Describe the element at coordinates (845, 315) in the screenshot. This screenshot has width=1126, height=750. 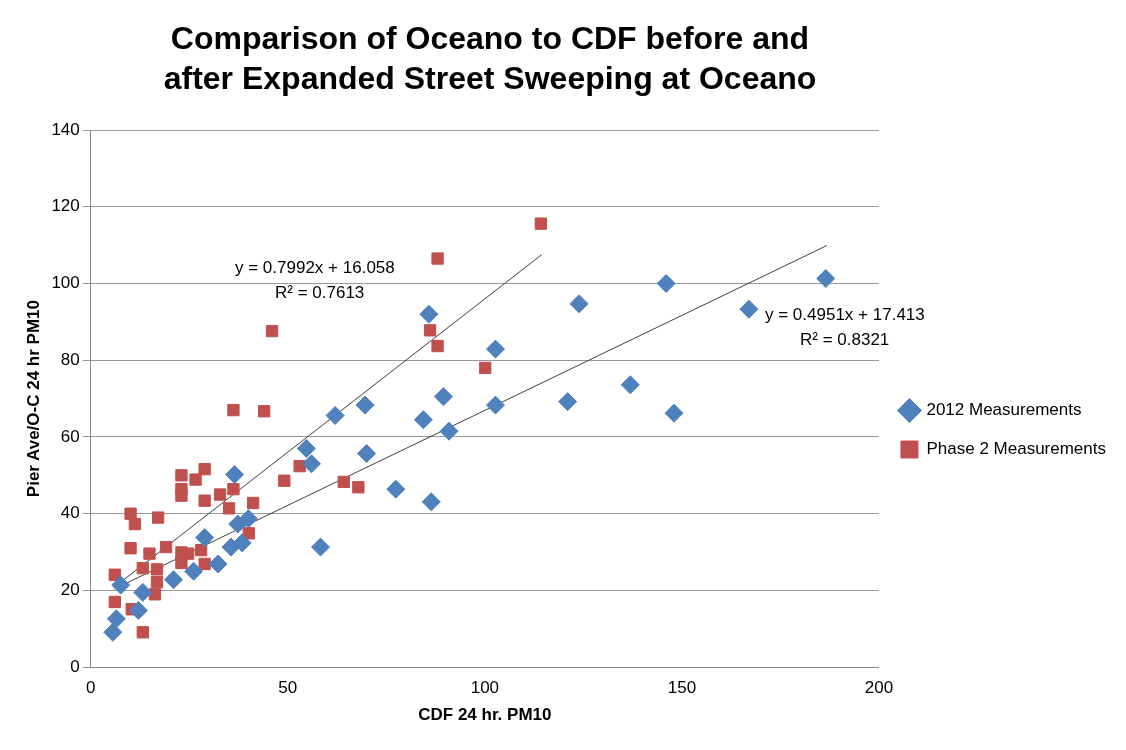
I see `annotation: y = 0.4951x + 17.413` at that location.